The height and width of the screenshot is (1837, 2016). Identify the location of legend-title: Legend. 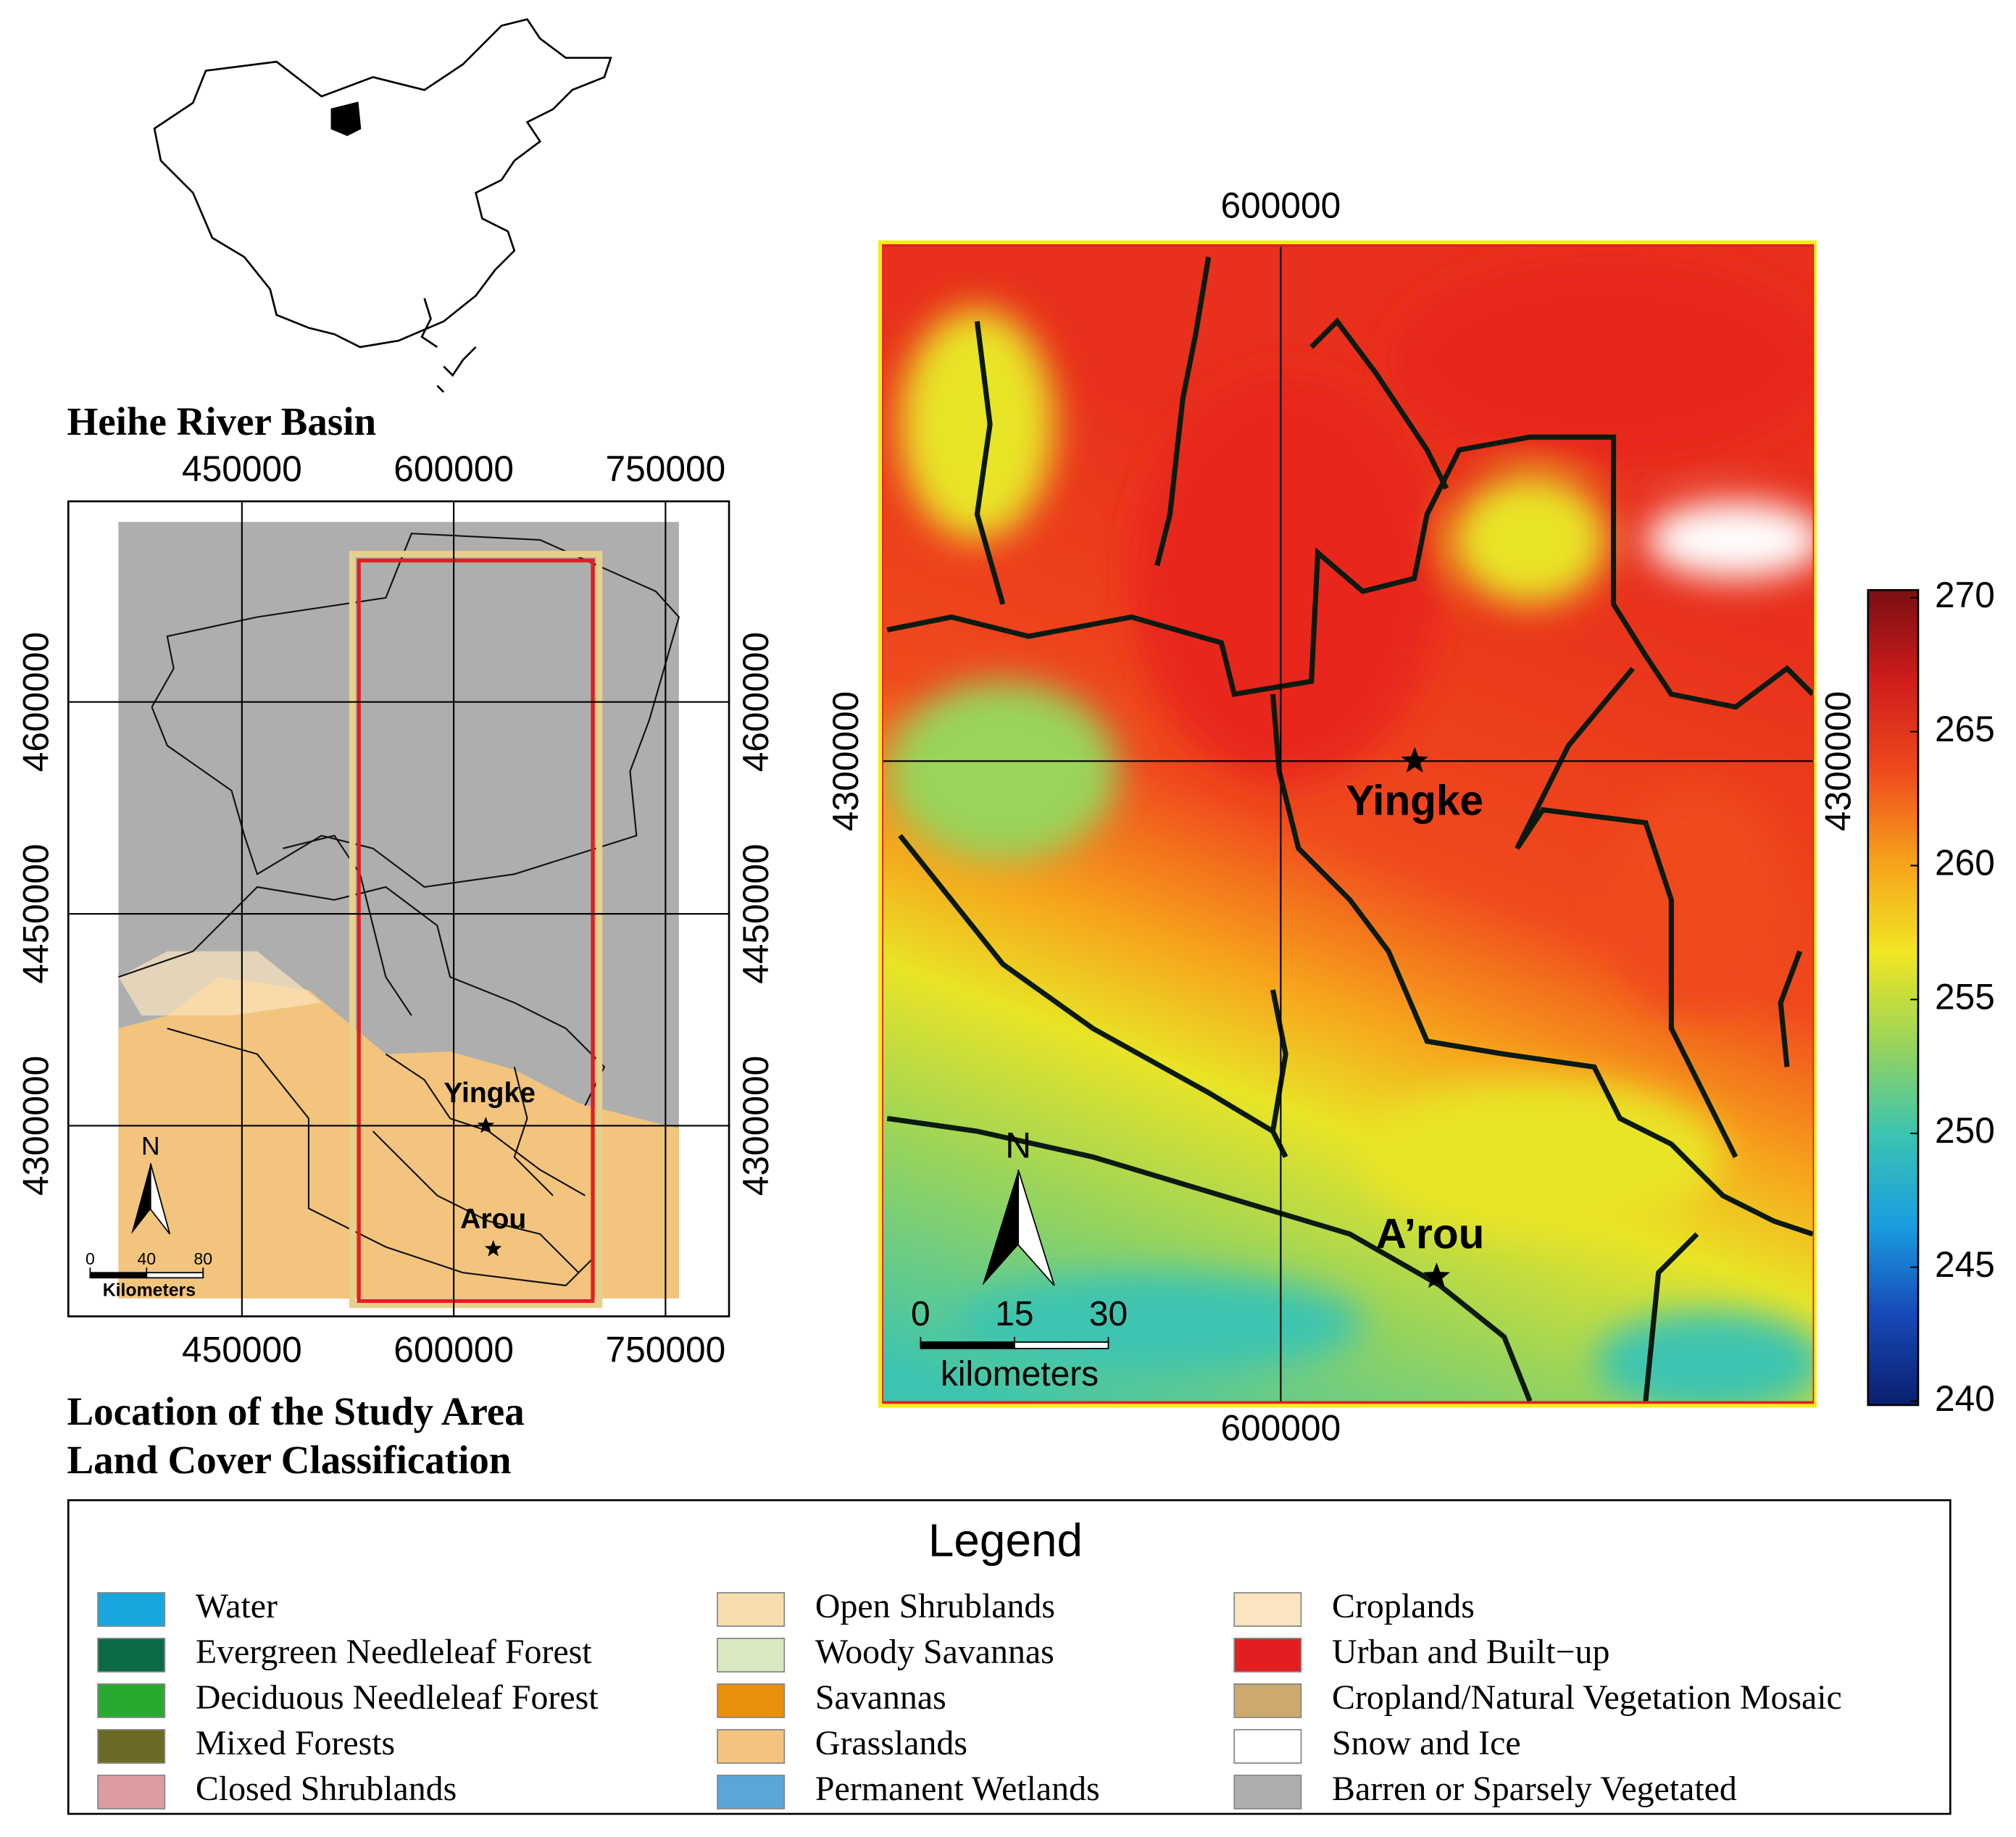
(1005, 1540).